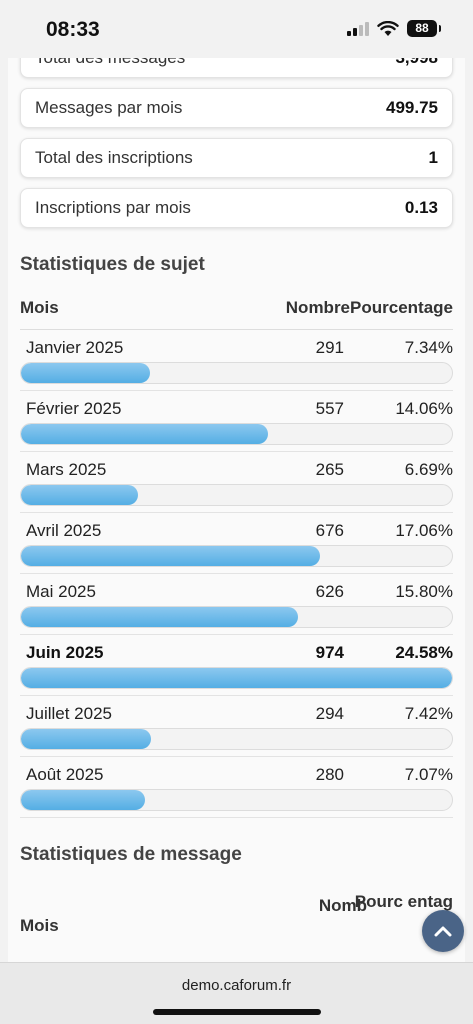  What do you see at coordinates (236, 468) in the screenshot?
I see `table-row: Mars 2025 265 6.69%` at bounding box center [236, 468].